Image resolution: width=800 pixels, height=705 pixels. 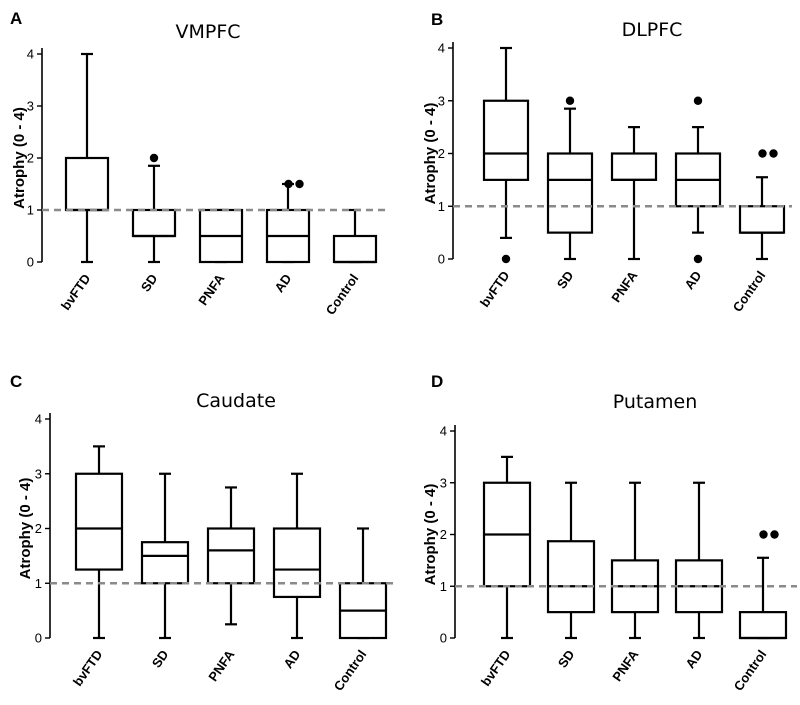 I want to click on panel-title: DLPFC, so click(x=652, y=30).